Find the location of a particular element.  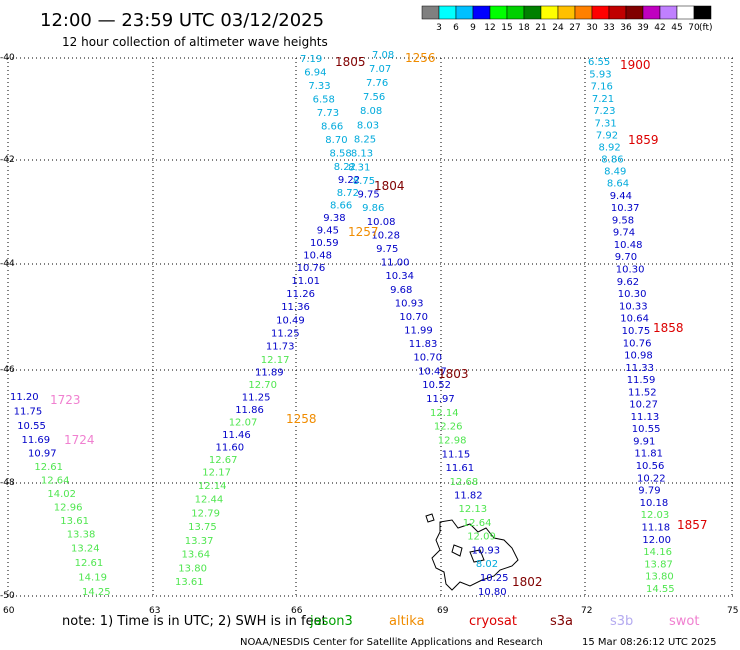

longitude-label: 75 is located at coordinates (732, 611).